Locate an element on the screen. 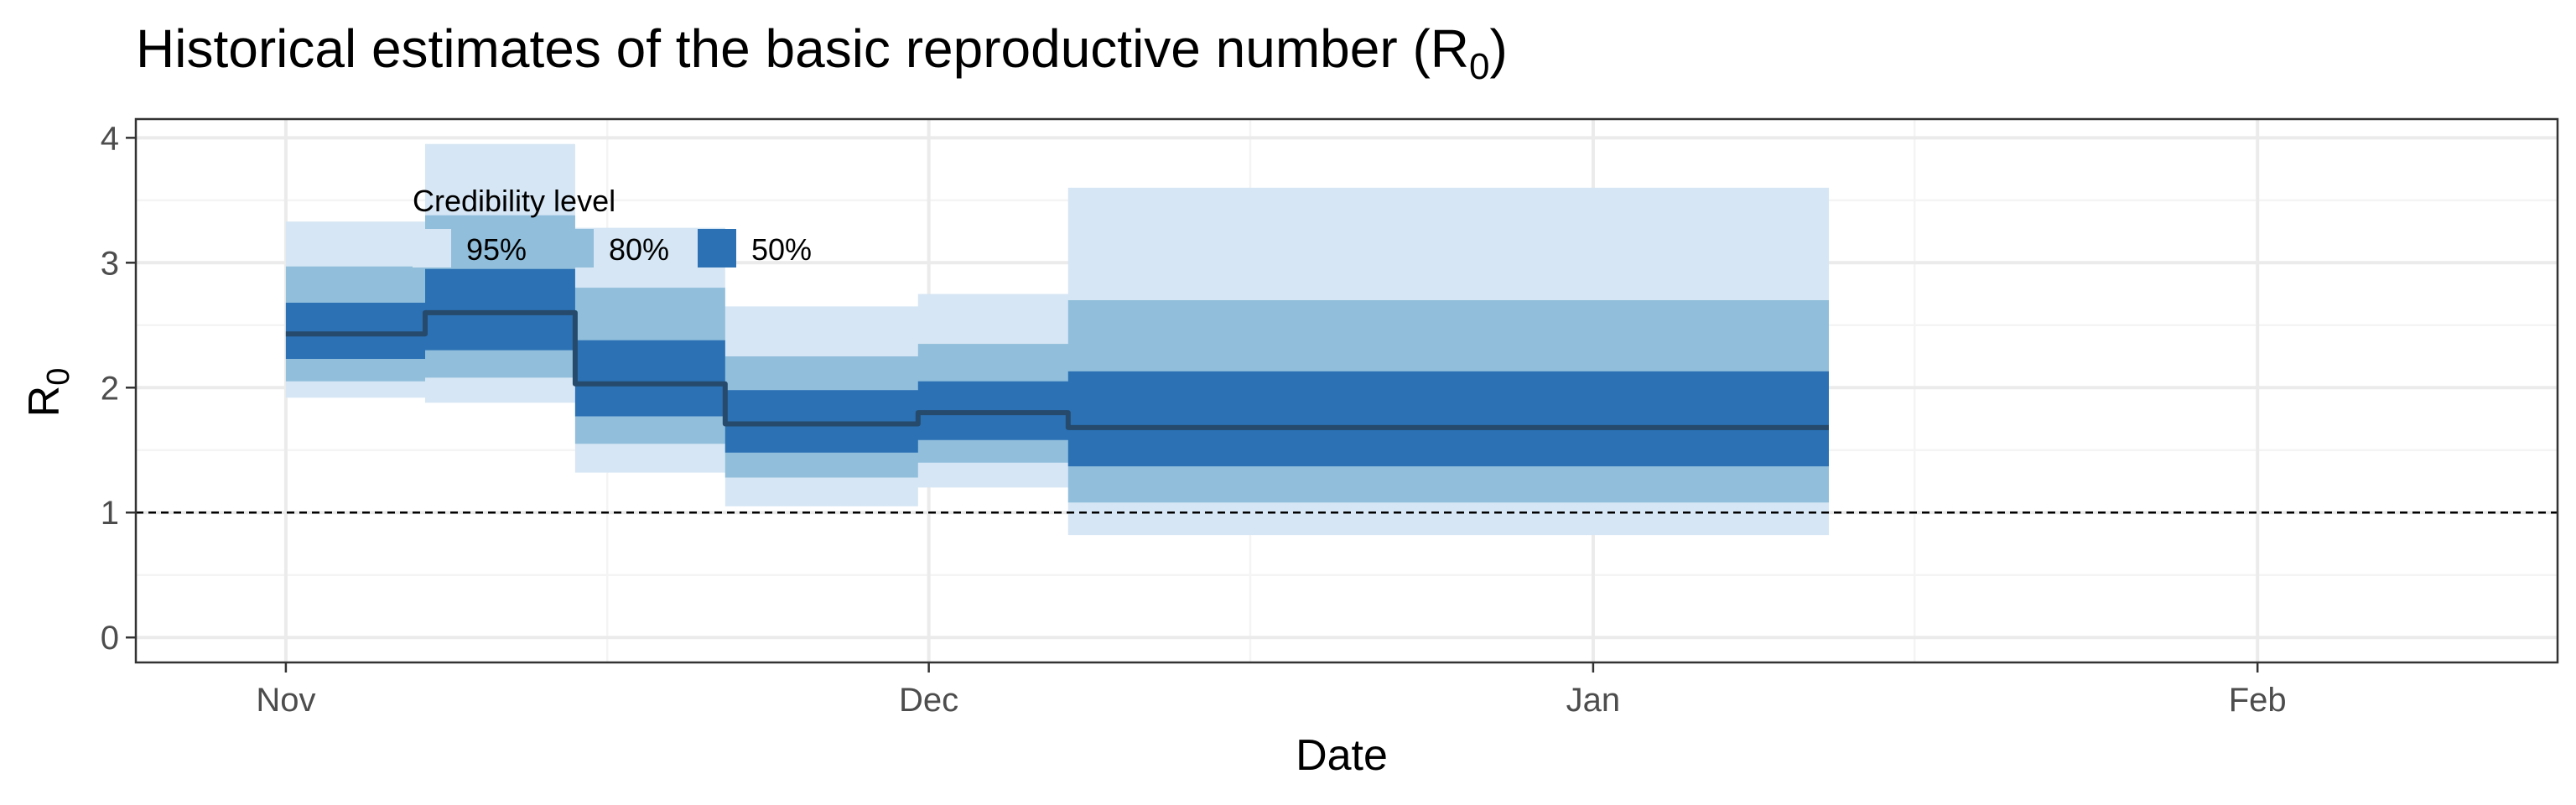  y-axis-title: R0 is located at coordinates (48, 393).